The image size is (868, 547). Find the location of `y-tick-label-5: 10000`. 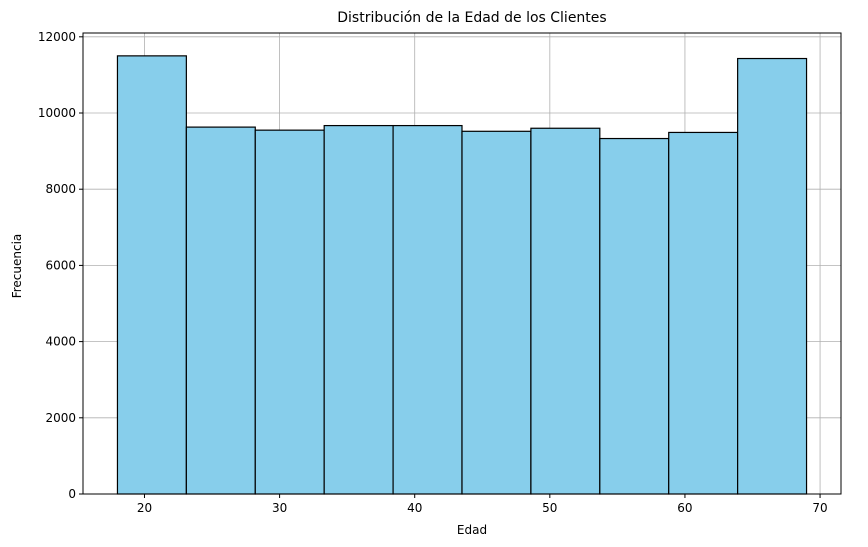

y-tick-label-5: 10000 is located at coordinates (57, 113).